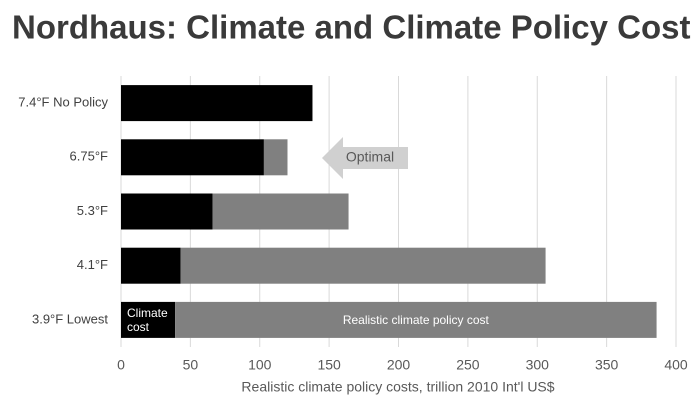 The height and width of the screenshot is (406, 698). Describe the element at coordinates (468, 365) in the screenshot. I see `x-tick-label: 250` at that location.